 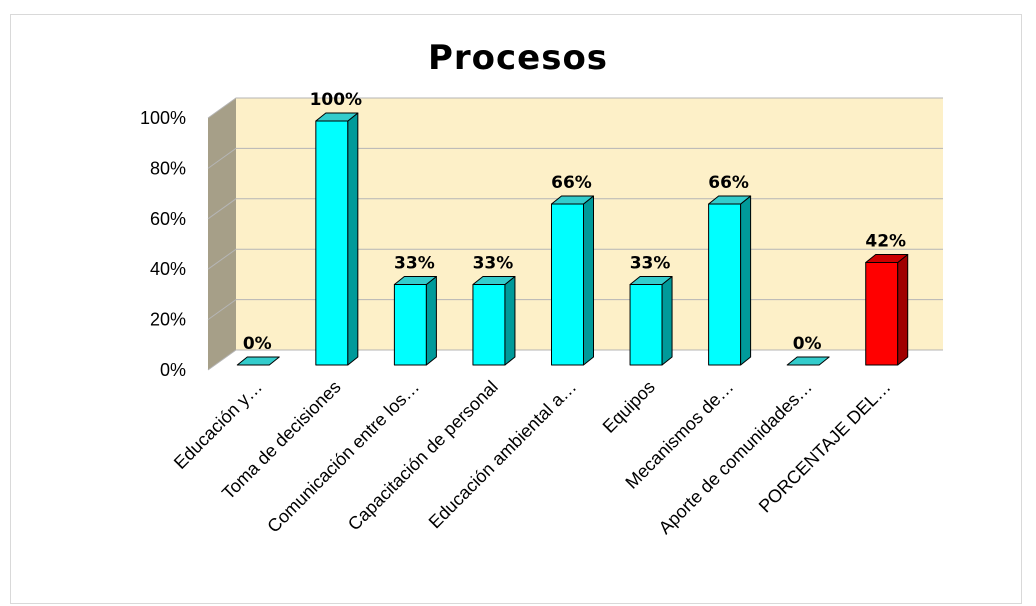 I want to click on chart-title: Procesos, so click(x=518, y=58).